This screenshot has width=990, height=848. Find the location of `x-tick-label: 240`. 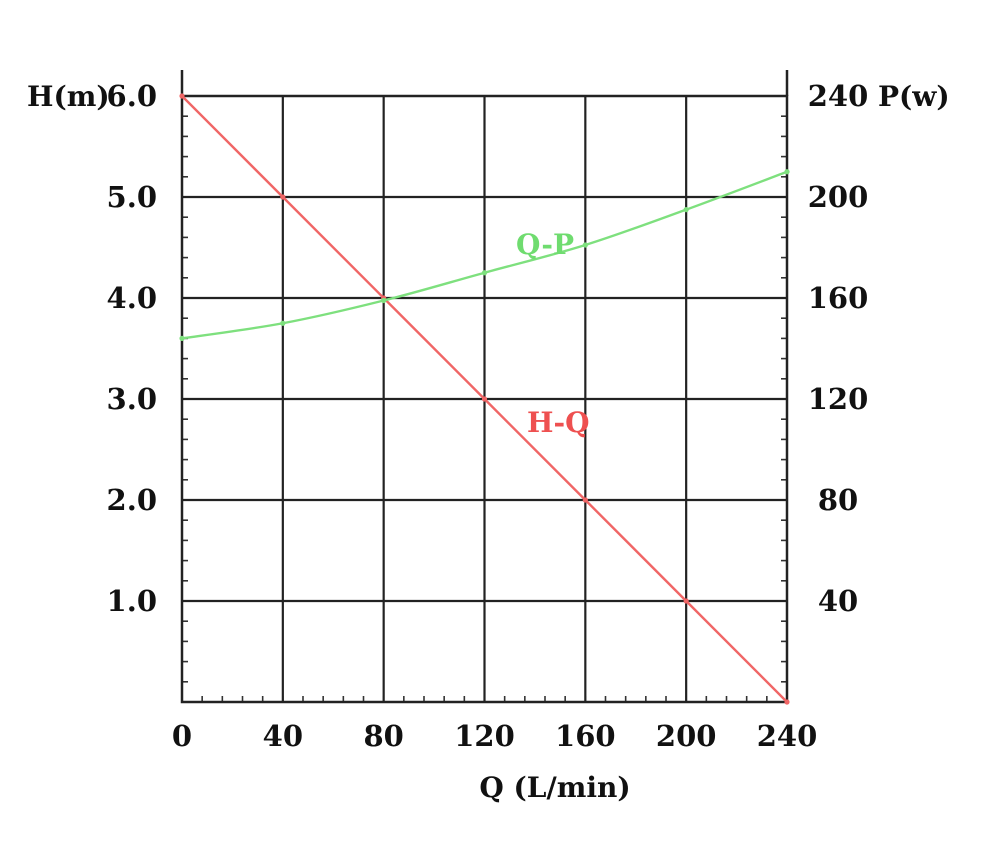

x-tick-label: 240 is located at coordinates (787, 736).